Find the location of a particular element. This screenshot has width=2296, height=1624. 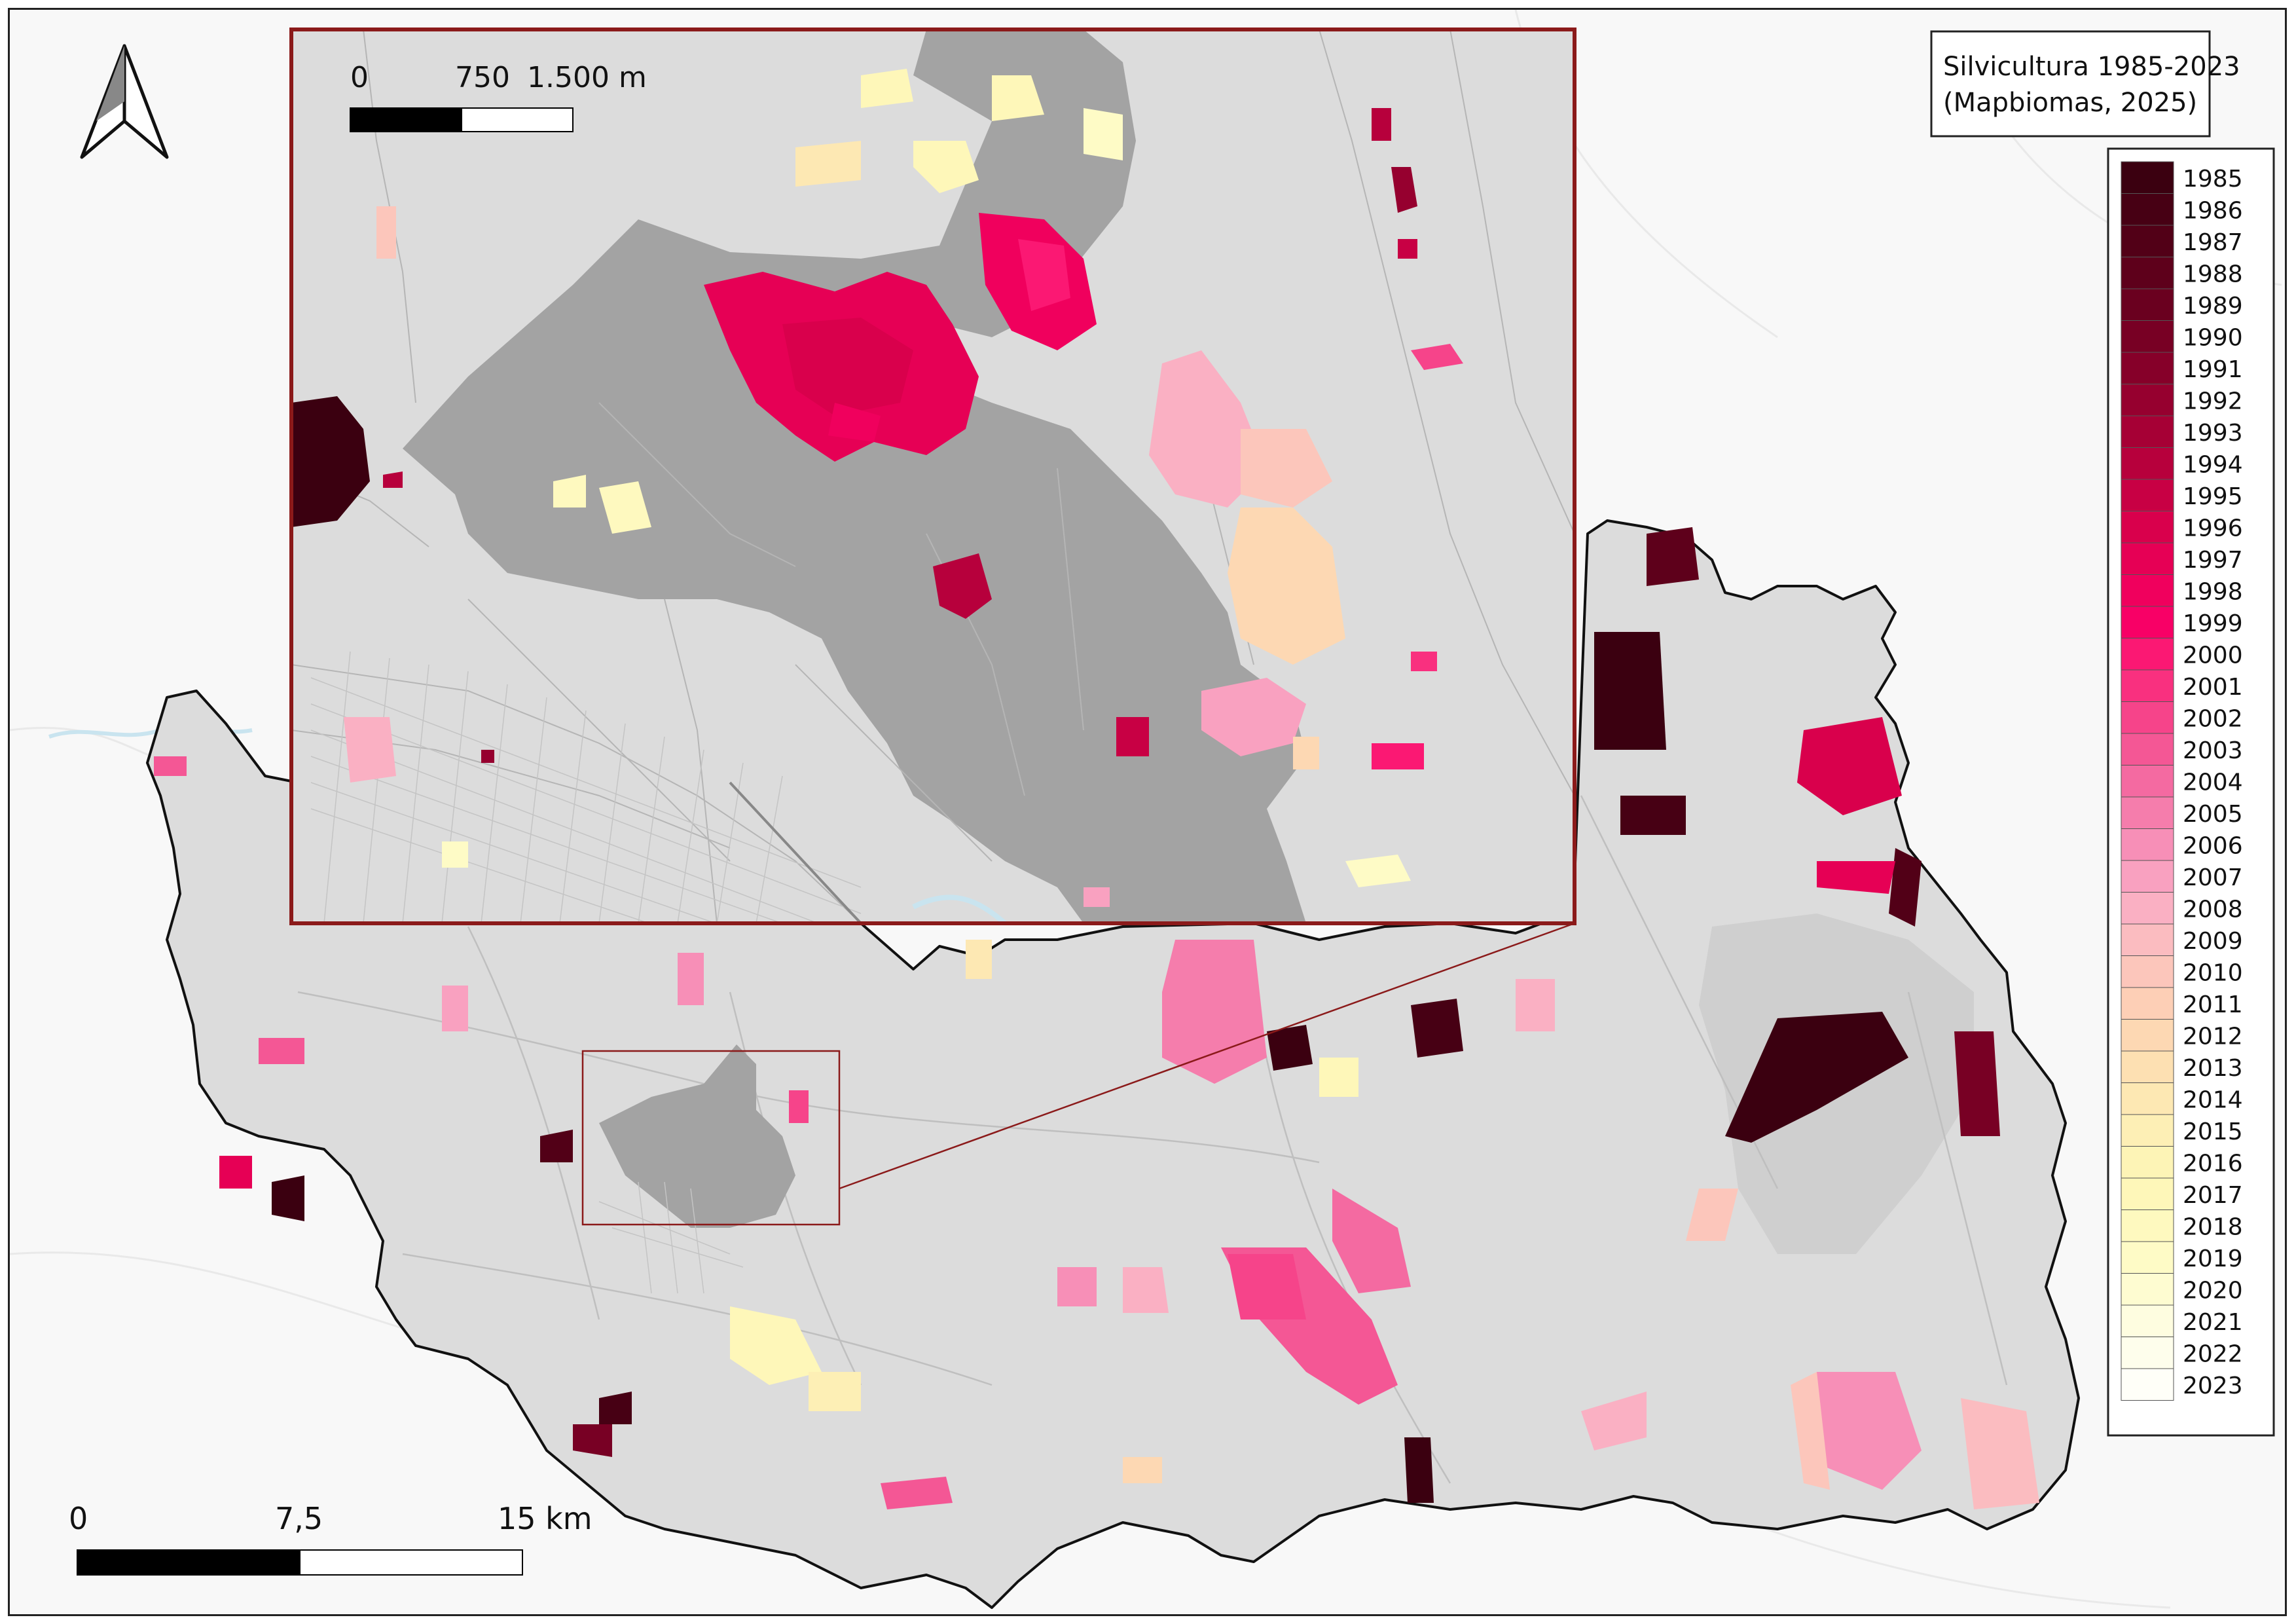

legend-label-2014: 2014 is located at coordinates (2213, 1099).